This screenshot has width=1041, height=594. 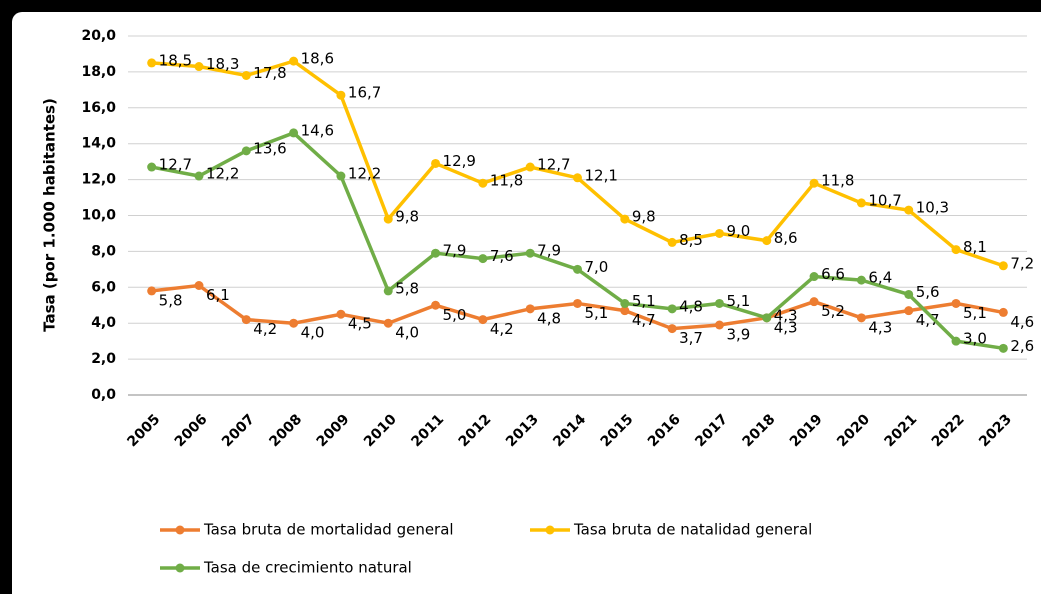 I want to click on data-label: 5,6, so click(x=928, y=292).